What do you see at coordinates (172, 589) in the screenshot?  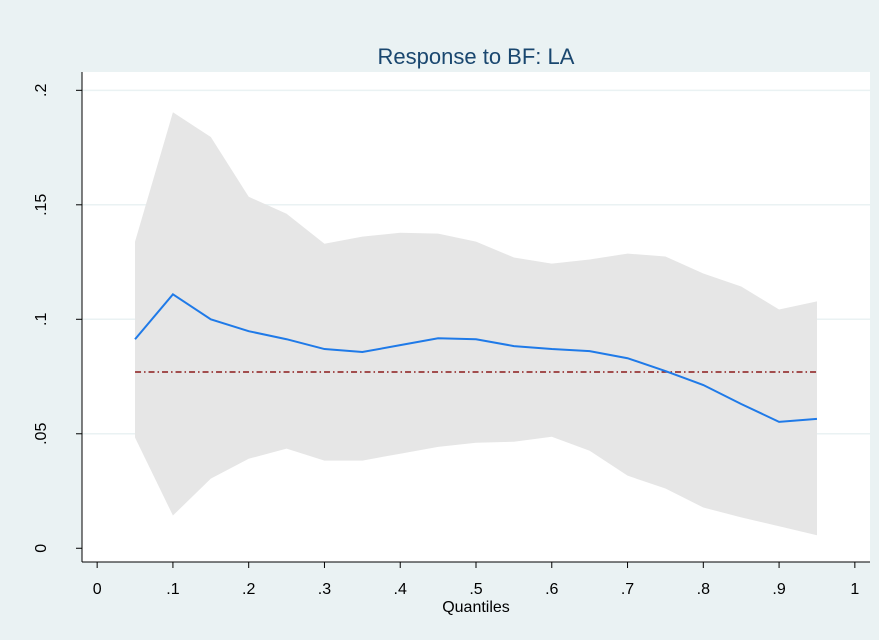 I see `x-tick-label: .1` at bounding box center [172, 589].